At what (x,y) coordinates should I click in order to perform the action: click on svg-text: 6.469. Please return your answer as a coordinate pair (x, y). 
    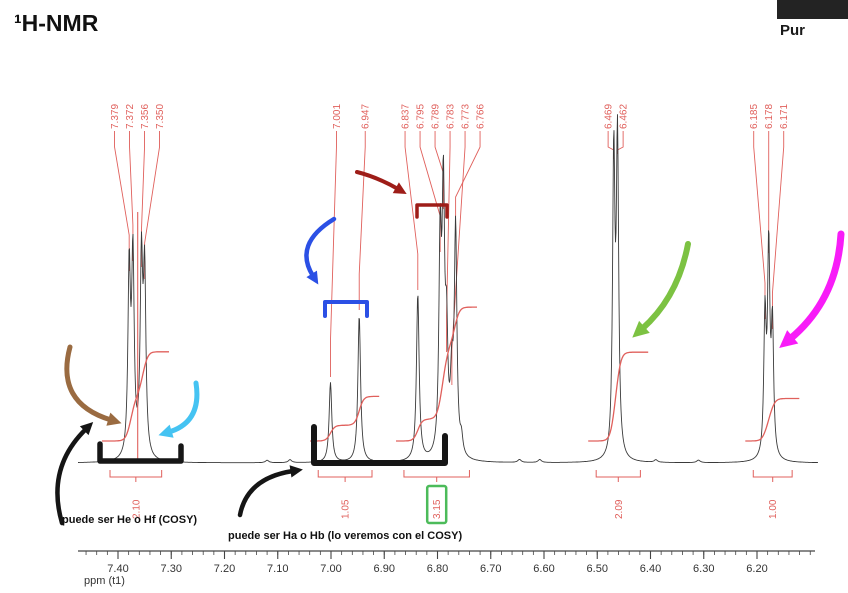
    Looking at the image, I should click on (609, 116).